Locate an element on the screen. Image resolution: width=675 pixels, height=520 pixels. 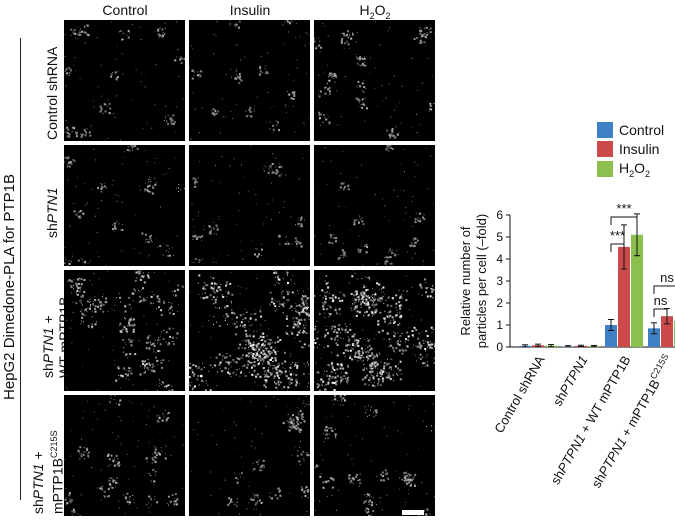
column-header-insulin: Insulin is located at coordinates (250, 10).